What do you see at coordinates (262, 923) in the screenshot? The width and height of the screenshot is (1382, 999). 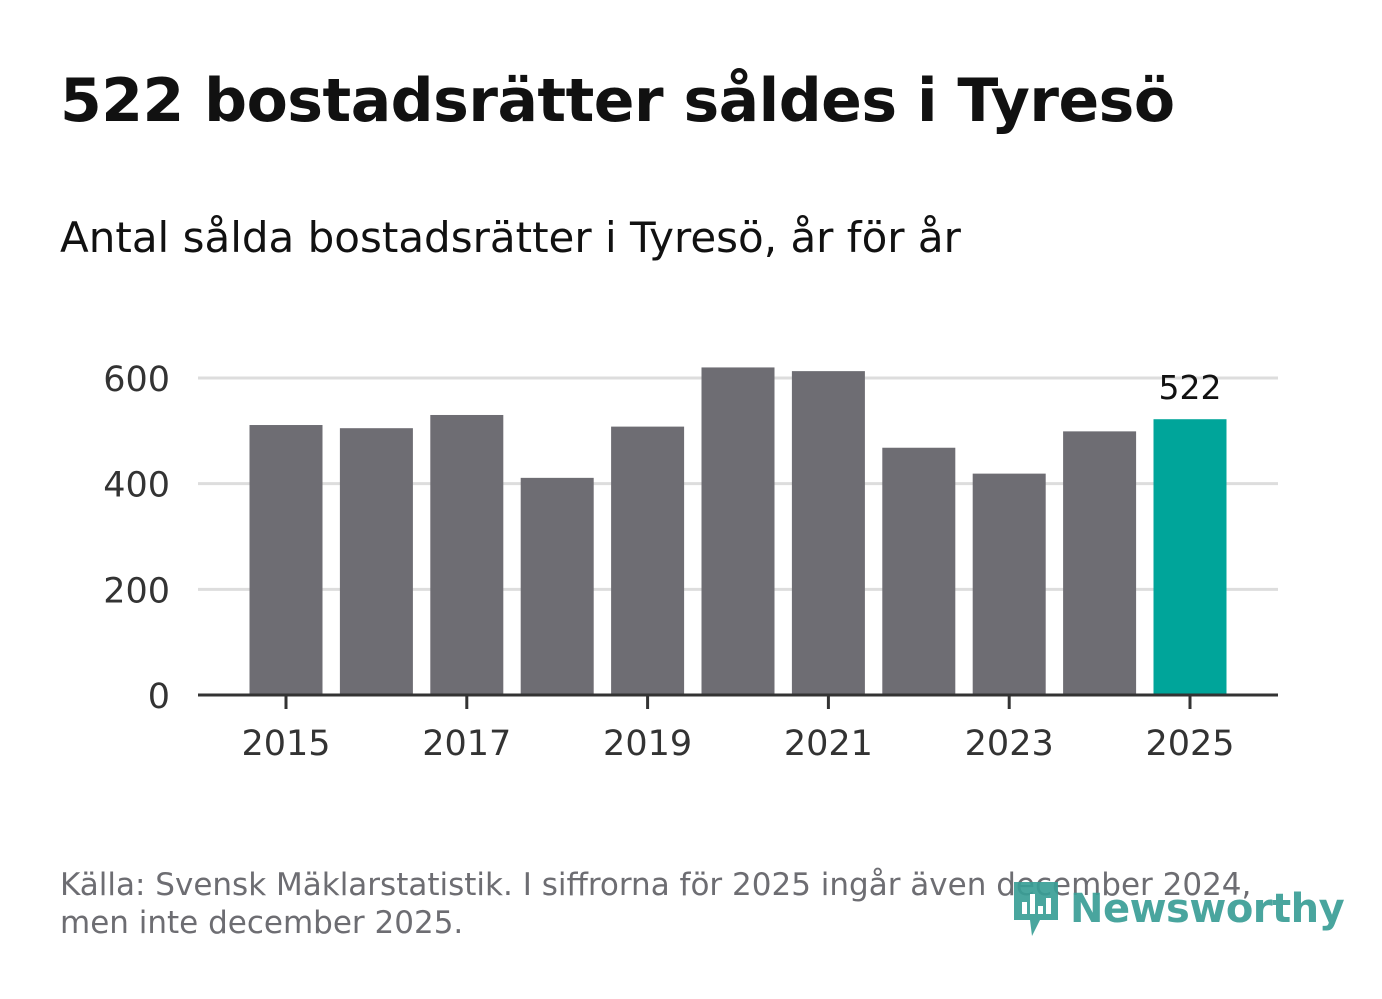 I see `source-note-line-2: men inte december 2025.` at bounding box center [262, 923].